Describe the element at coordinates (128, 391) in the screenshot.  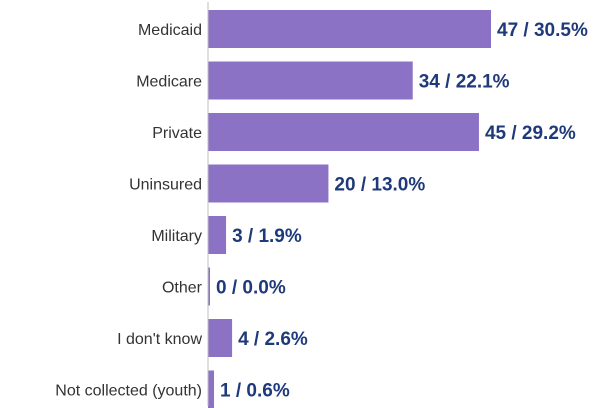
I see `category-label-7: Not collected (youth)` at that location.